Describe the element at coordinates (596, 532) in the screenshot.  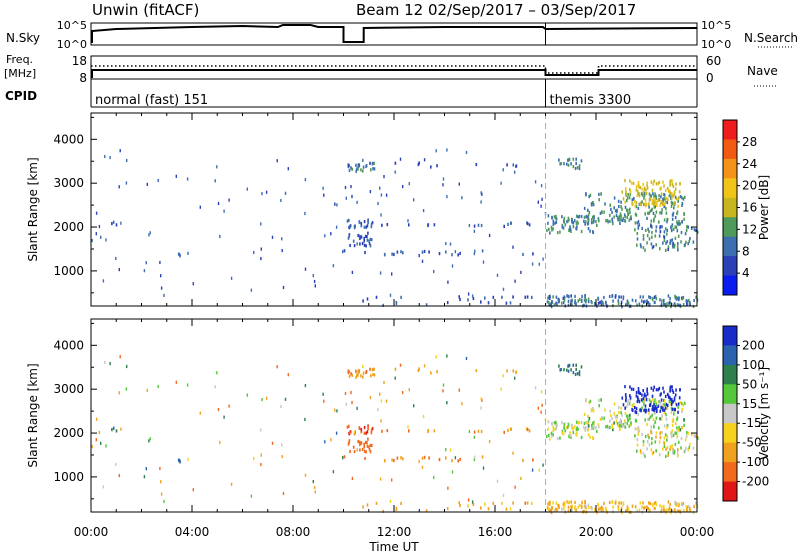
I see `x-tick-label: 20:00` at that location.